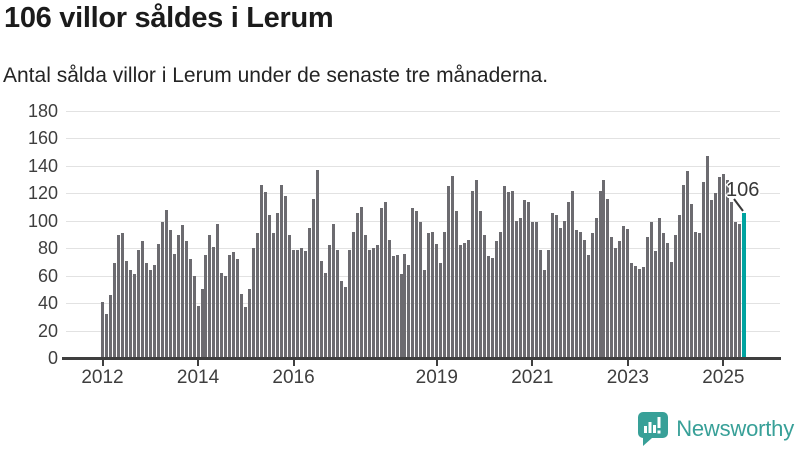  Describe the element at coordinates (47, 248) in the screenshot. I see `y-axis-label: 80` at that location.